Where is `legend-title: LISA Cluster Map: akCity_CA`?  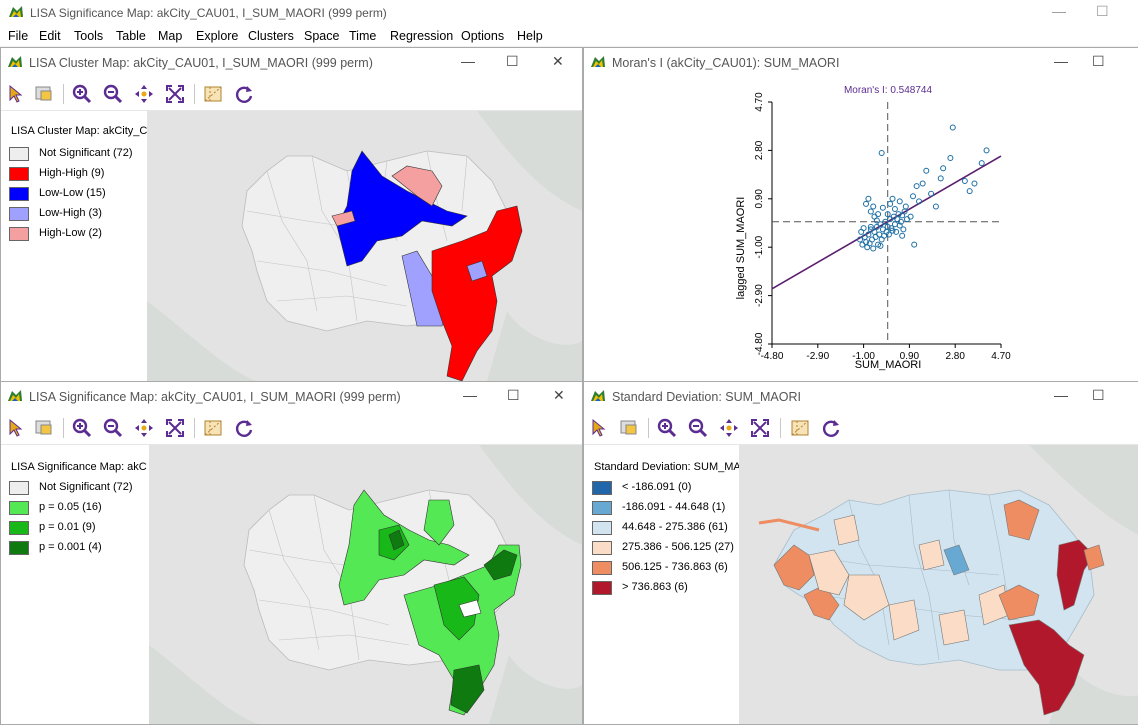 legend-title: LISA Cluster Map: akCity_CA is located at coordinates (83, 131).